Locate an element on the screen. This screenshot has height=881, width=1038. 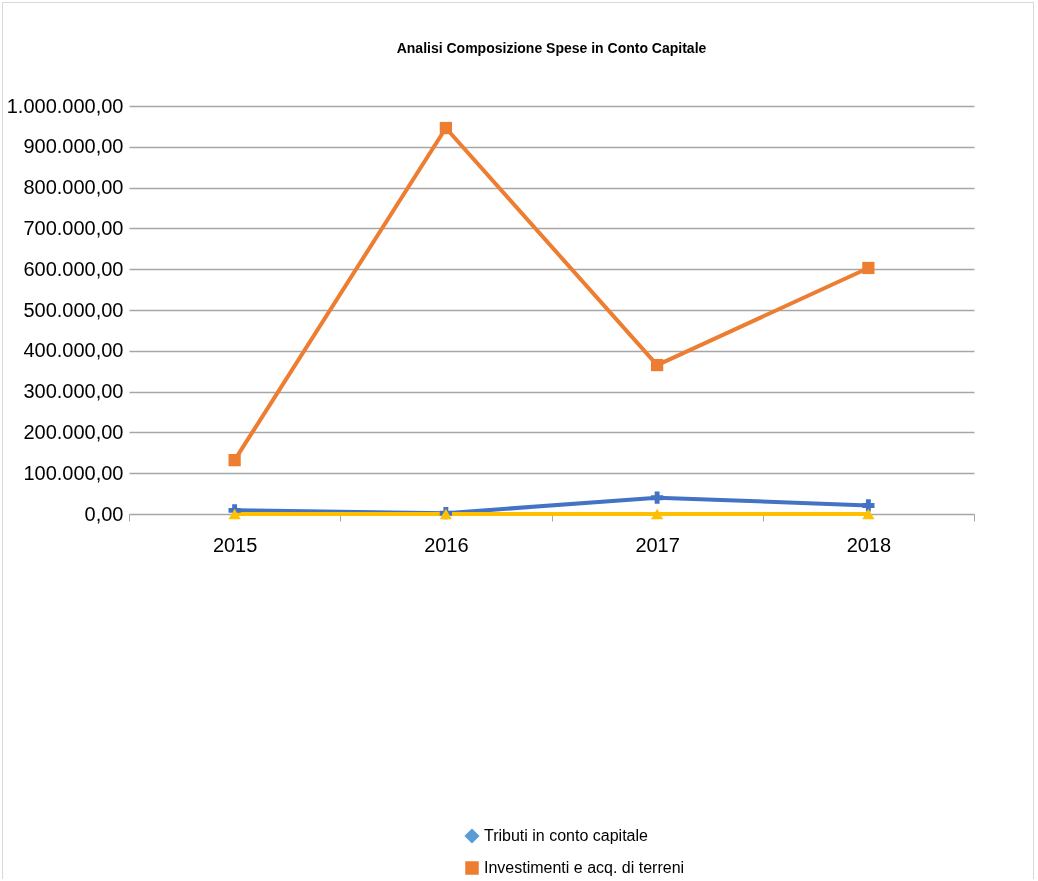
y-tick-label: 1.000.000,00 is located at coordinates (65, 105).